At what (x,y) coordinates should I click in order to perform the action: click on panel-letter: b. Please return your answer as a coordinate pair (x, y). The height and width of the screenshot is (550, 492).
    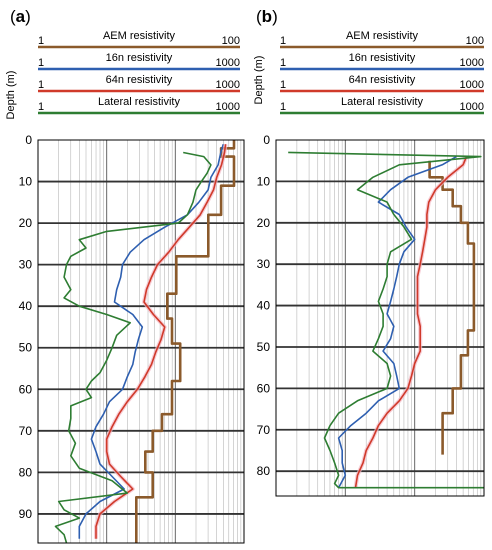
    Looking at the image, I should click on (267, 16).